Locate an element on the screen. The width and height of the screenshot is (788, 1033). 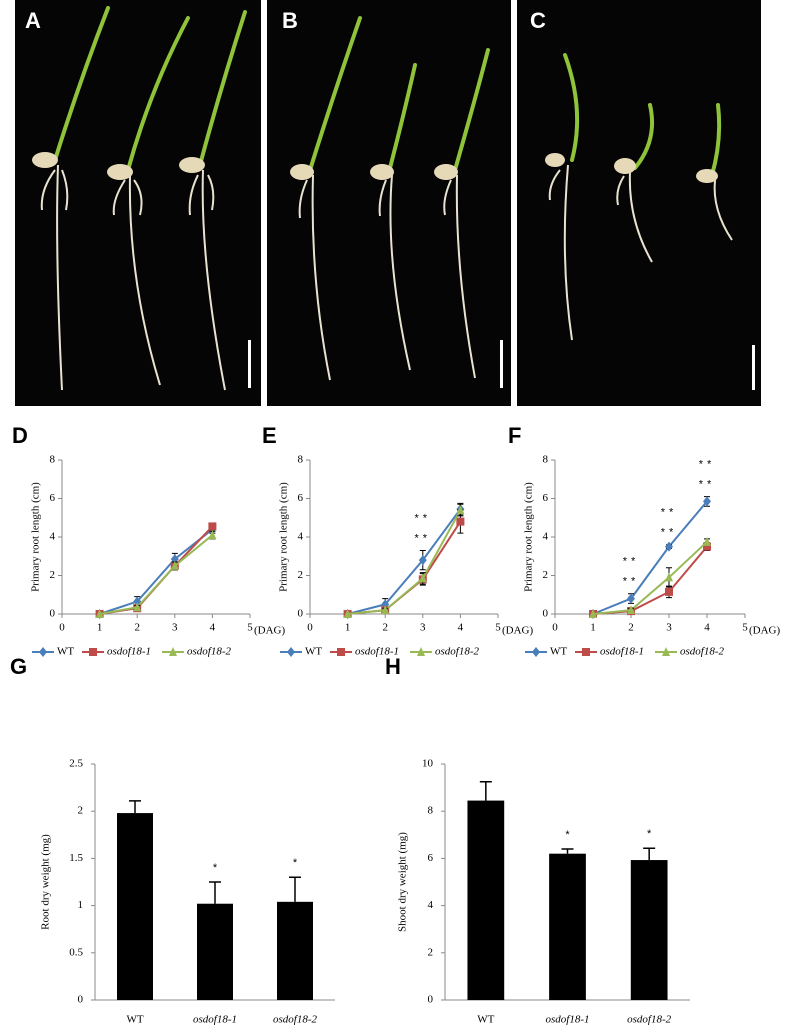
legend-label: WT is located at coordinates (558, 652).